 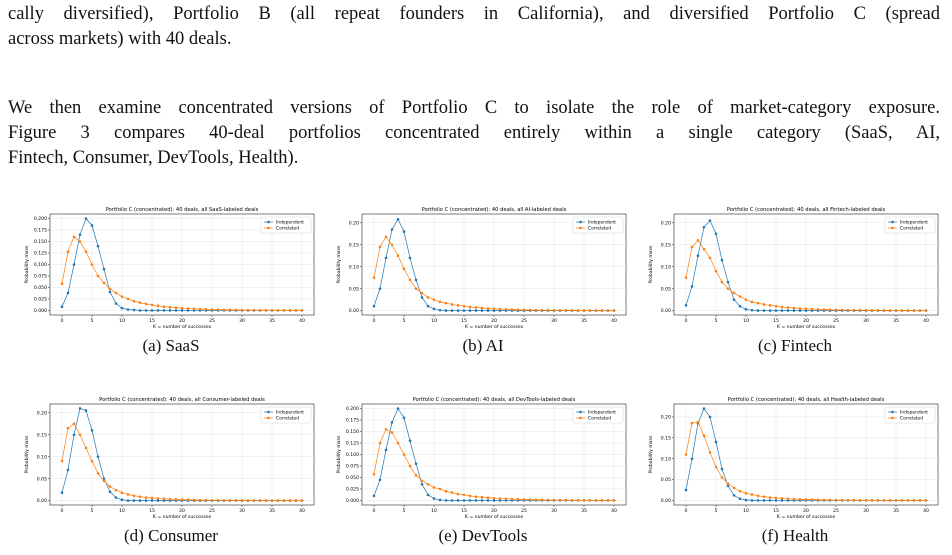 What do you see at coordinates (666, 289) in the screenshot?
I see `y-tick-label: 0.05` at bounding box center [666, 289].